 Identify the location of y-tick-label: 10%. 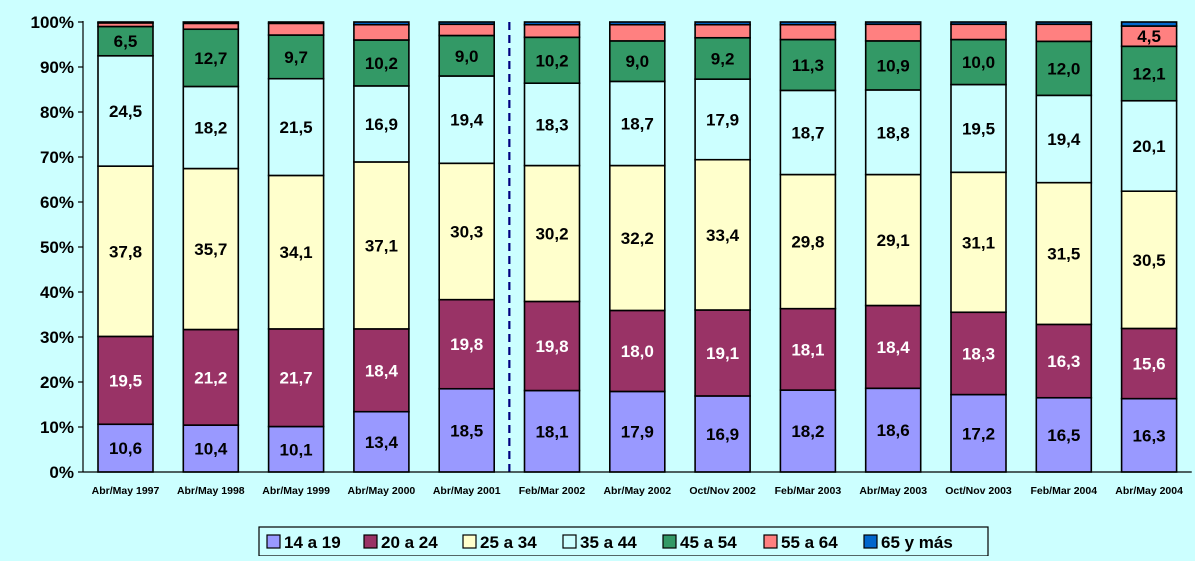
(57, 427).